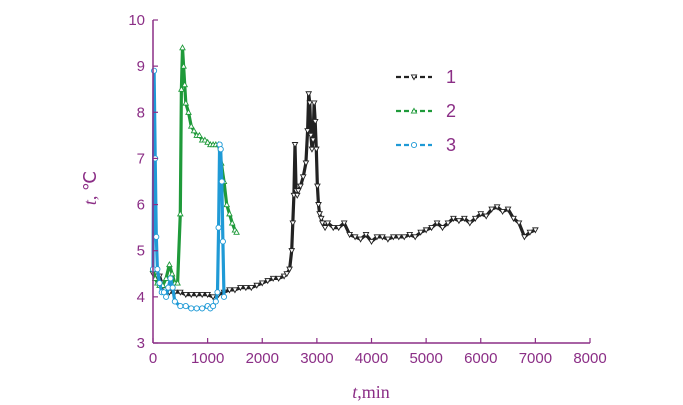  Describe the element at coordinates (143, 182) in the screenshot. I see `y-ticks: 3 4 5 6 7 8 9 10` at that location.